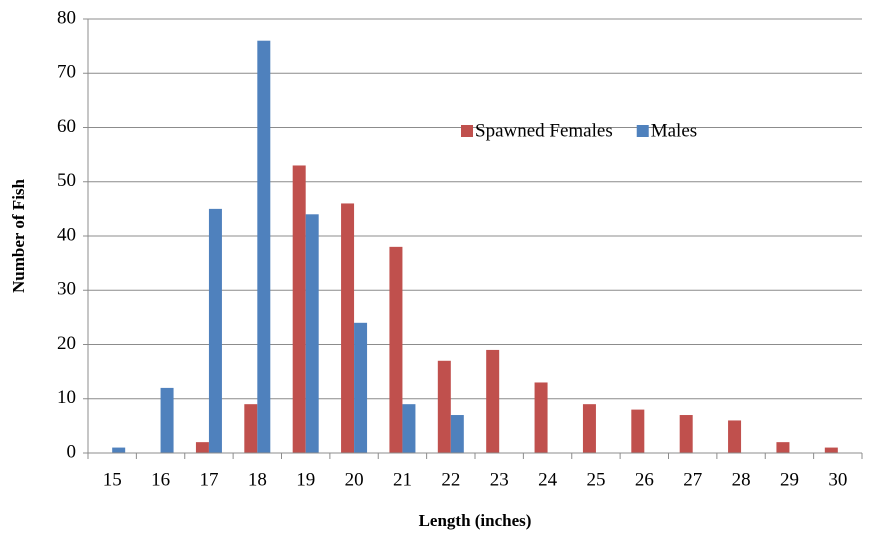 This screenshot has height=533, width=874. Describe the element at coordinates (674, 130) in the screenshot. I see `legend-label: Males` at that location.